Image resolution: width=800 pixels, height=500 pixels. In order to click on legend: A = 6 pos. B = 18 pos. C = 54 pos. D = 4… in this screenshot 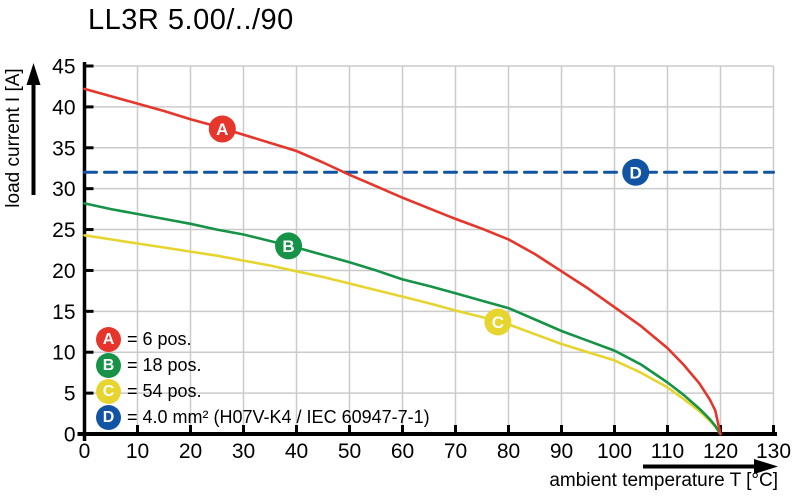, I will do `click(263, 378)`.